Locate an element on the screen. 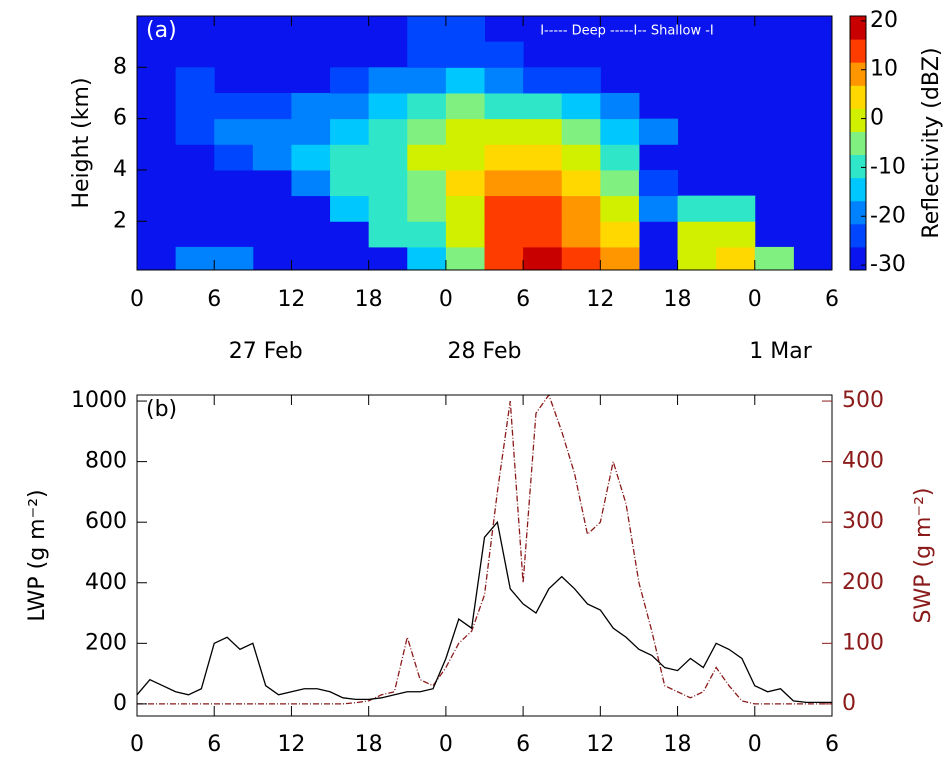 The height and width of the screenshot is (757, 948). y2-tick-label: 300 is located at coordinates (863, 521).